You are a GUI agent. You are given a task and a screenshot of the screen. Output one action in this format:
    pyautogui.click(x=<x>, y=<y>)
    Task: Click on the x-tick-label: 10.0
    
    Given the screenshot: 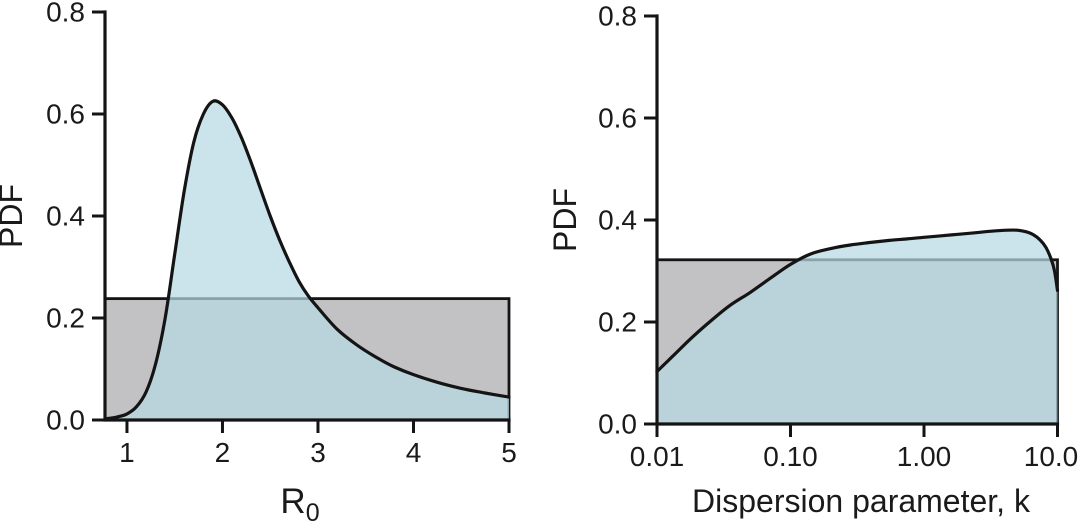 What is the action you would take?
    pyautogui.click(x=1051, y=456)
    